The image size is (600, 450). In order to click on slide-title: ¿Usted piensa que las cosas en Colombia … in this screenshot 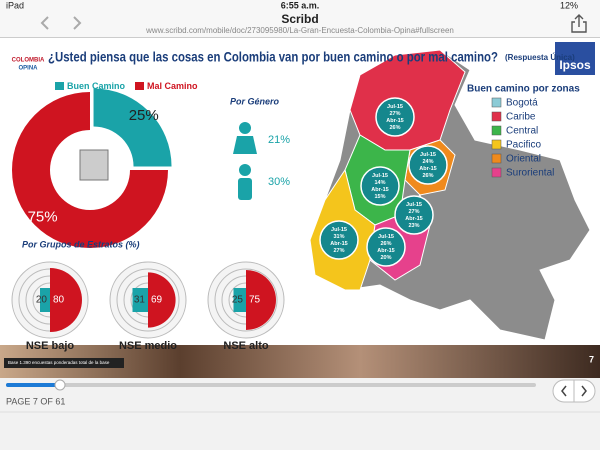, I will do `click(273, 57)`.